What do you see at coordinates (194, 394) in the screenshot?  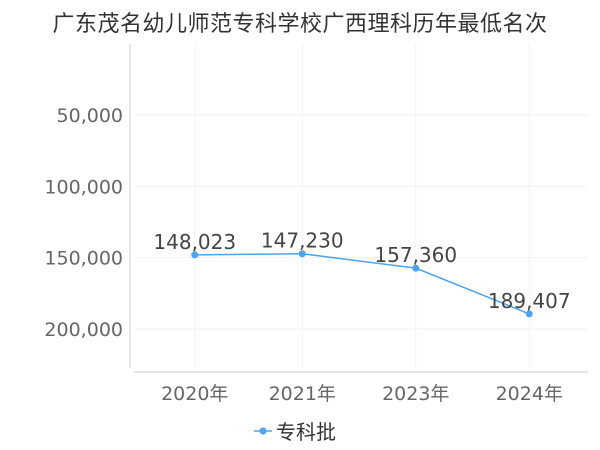 I see `x-tick-label: 2020年` at bounding box center [194, 394].